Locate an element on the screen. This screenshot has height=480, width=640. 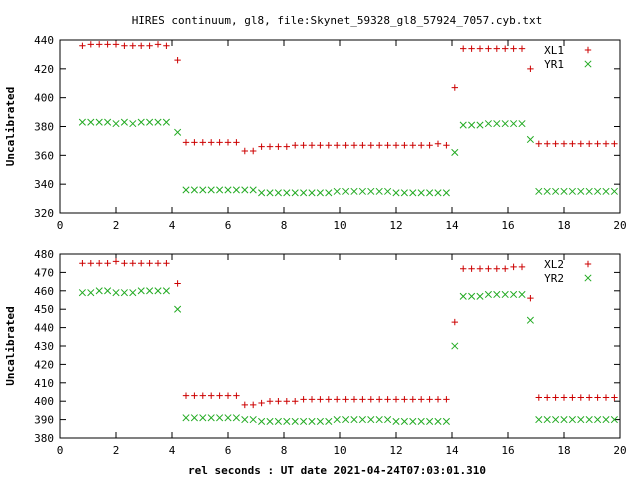
x-tick-label: 12 is located at coordinates (395, 450).